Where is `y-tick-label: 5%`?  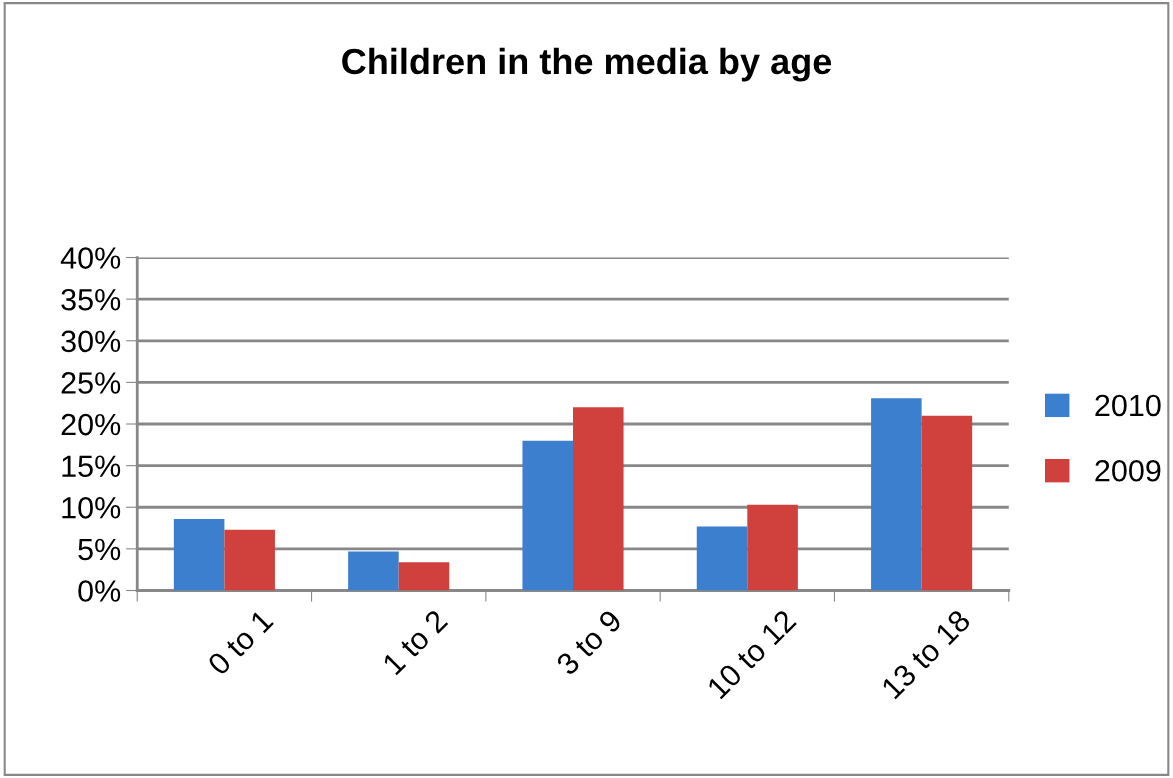 y-tick-label: 5% is located at coordinates (99, 549).